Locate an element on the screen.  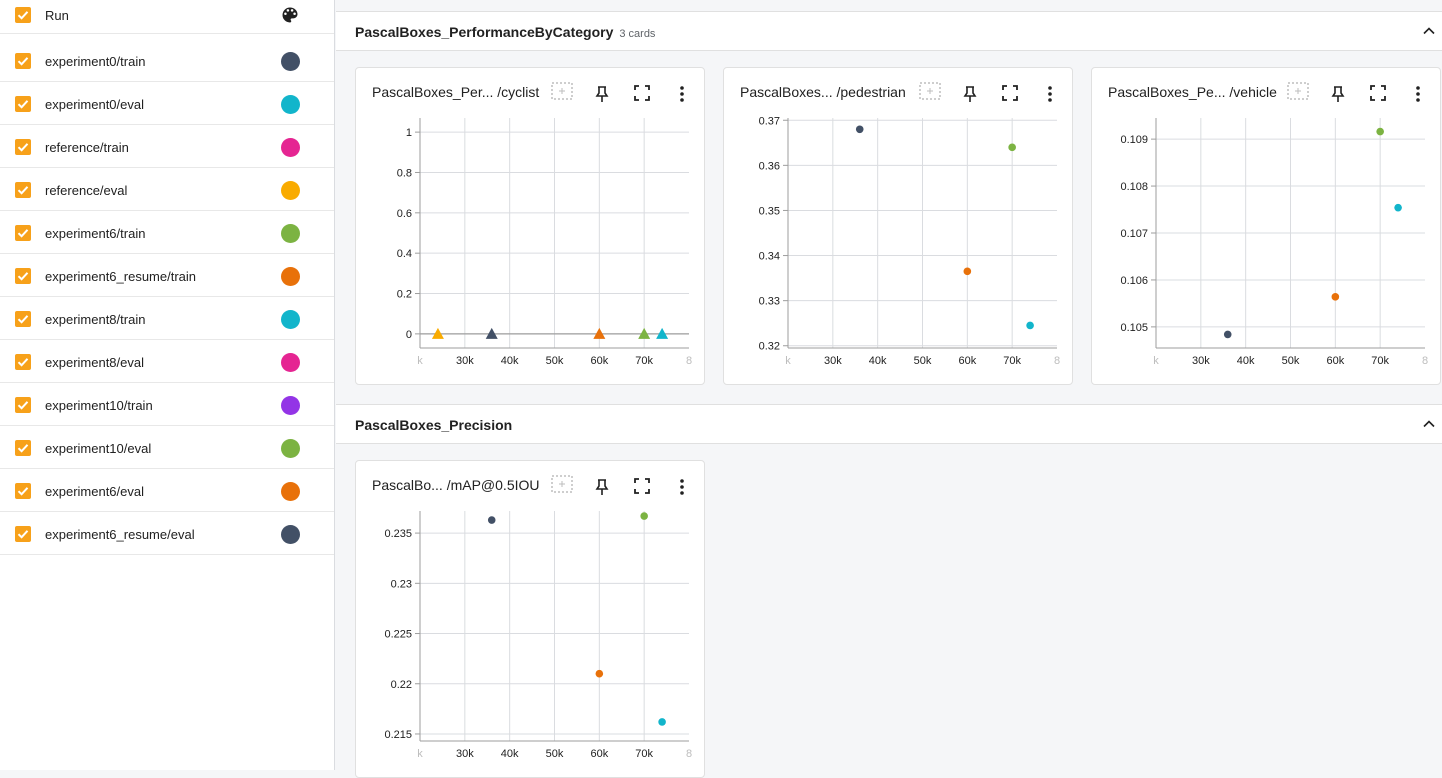
y-tick-label: 0.37 is located at coordinates (769, 121).